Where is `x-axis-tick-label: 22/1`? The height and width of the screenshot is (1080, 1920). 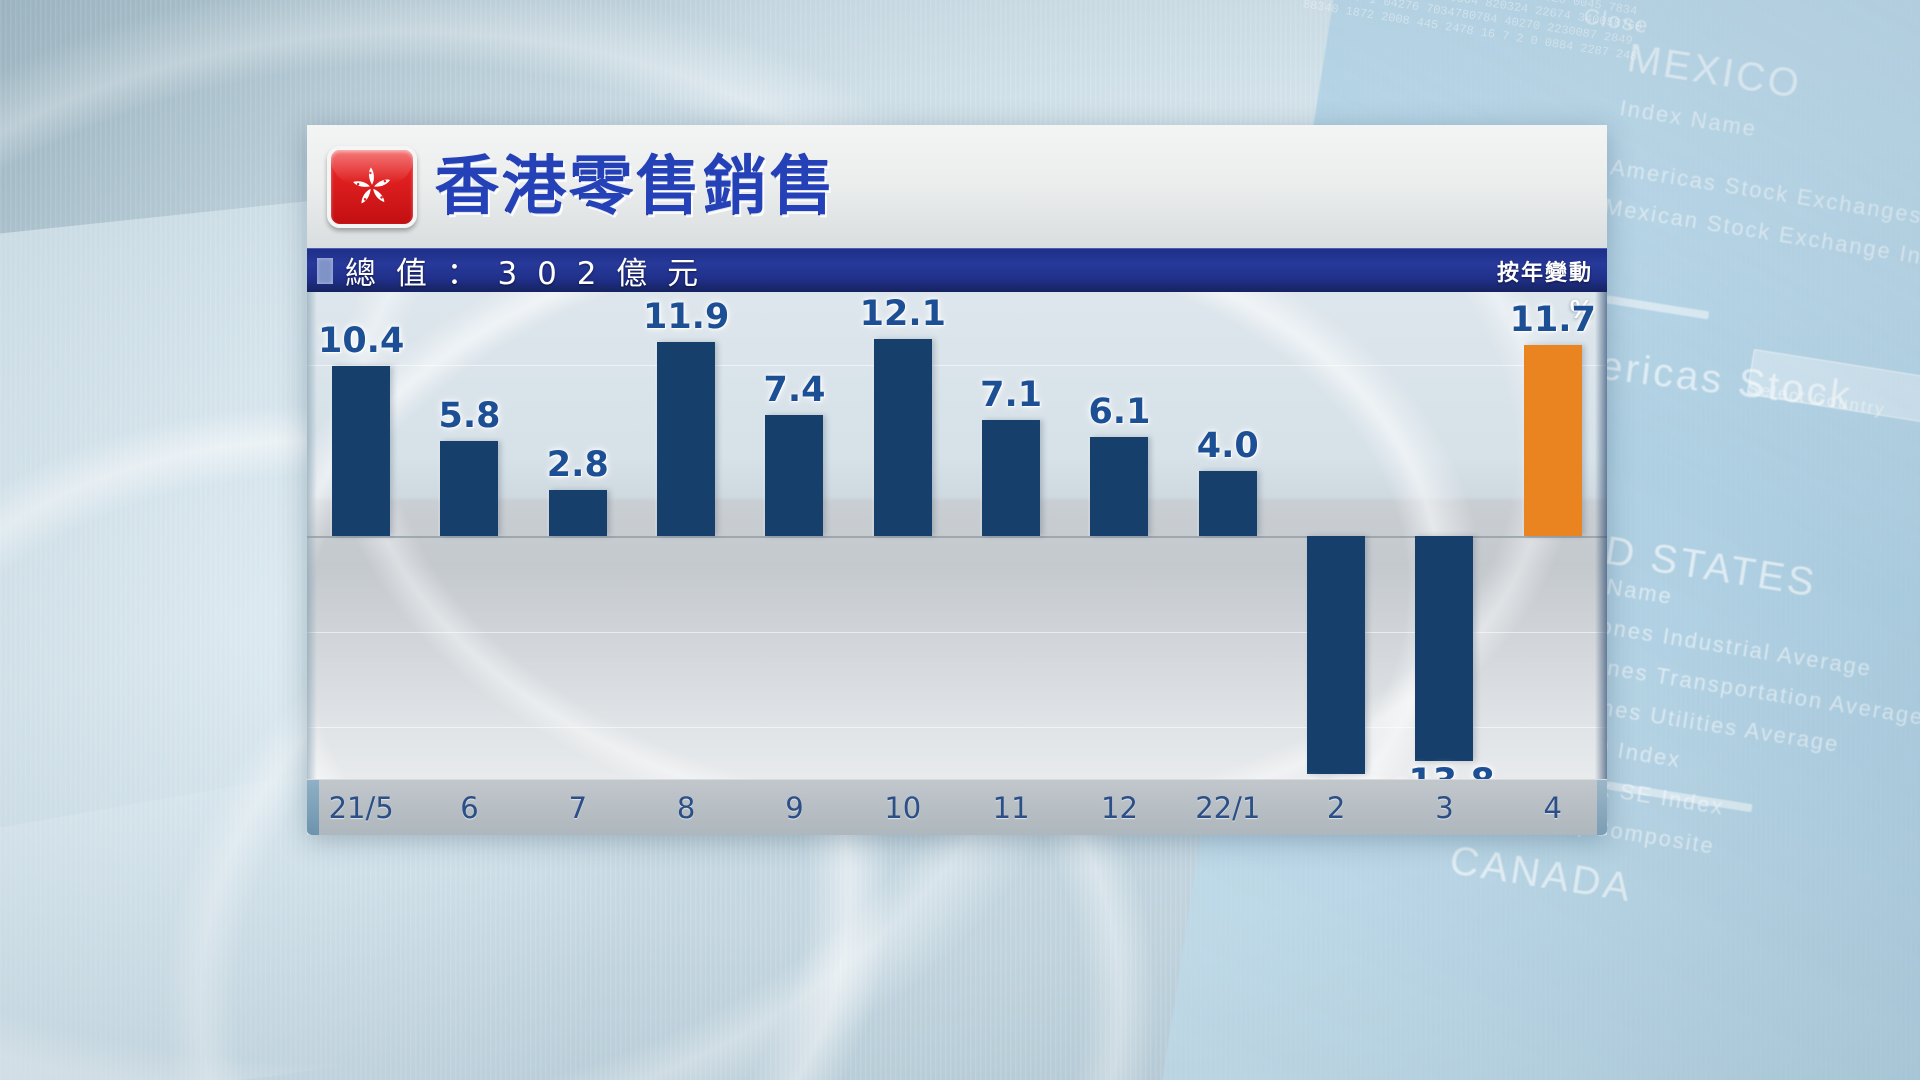
x-axis-tick-label: 22/1 is located at coordinates (1228, 807).